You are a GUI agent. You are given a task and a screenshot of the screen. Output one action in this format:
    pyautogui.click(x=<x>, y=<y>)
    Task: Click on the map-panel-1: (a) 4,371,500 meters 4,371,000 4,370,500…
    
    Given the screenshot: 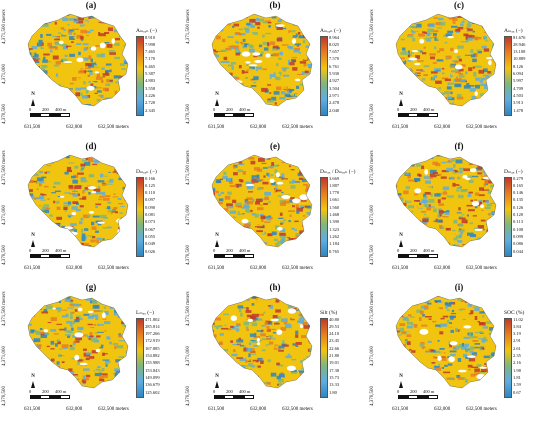 What is the action you would take?
    pyautogui.click(x=91, y=69)
    